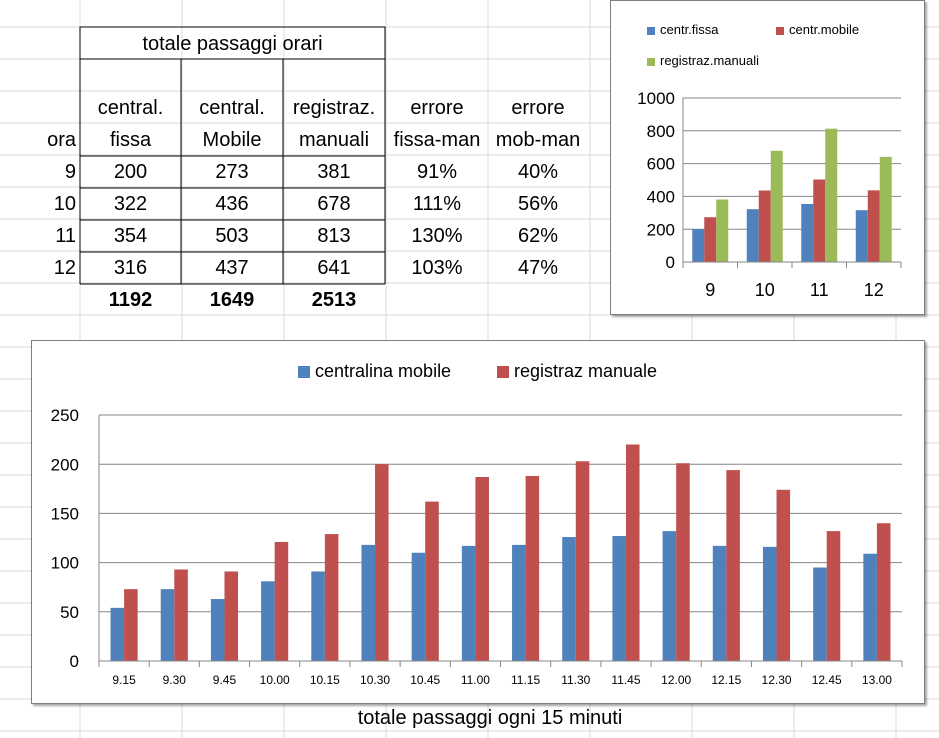  I want to click on row-fissa: 200, so click(130, 172).